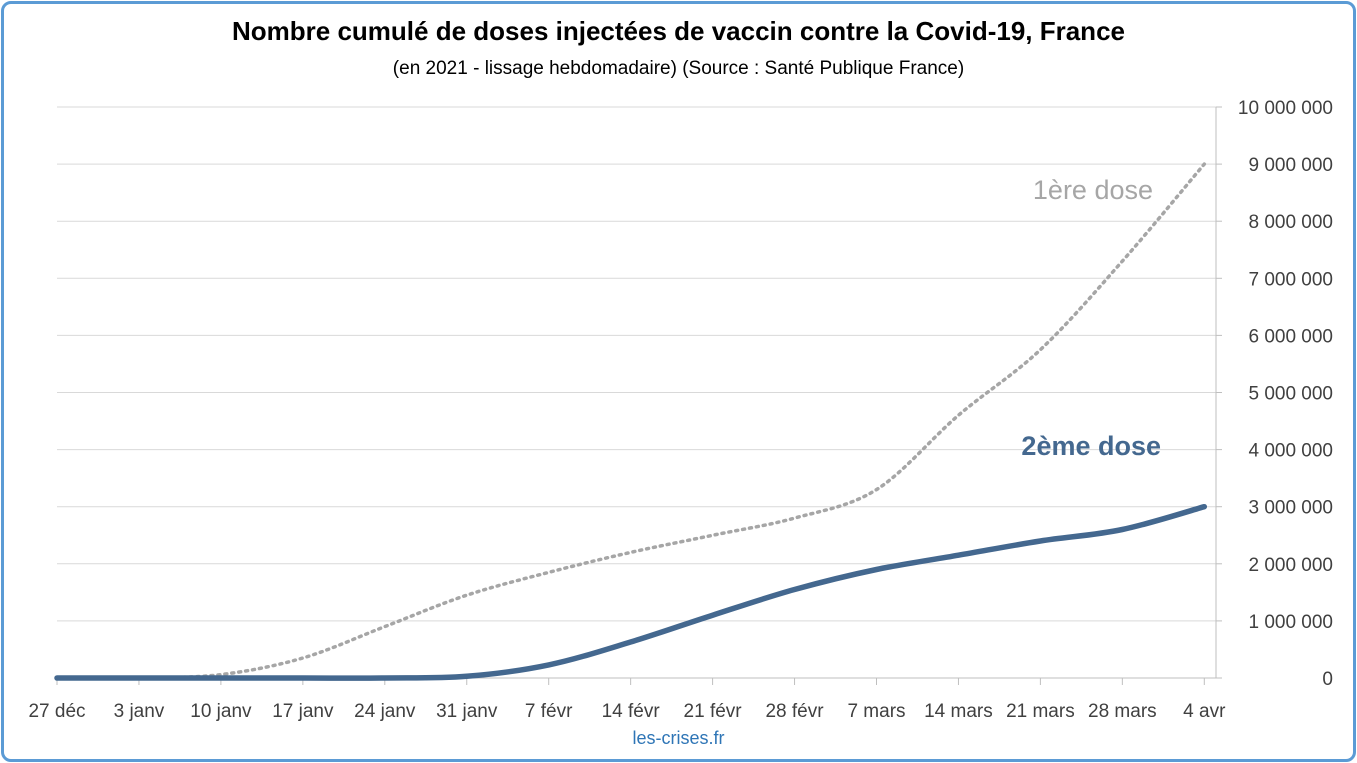 Image resolution: width=1357 pixels, height=763 pixels. What do you see at coordinates (1285, 108) in the screenshot?
I see `y-tick-label: 10 000 000` at bounding box center [1285, 108].